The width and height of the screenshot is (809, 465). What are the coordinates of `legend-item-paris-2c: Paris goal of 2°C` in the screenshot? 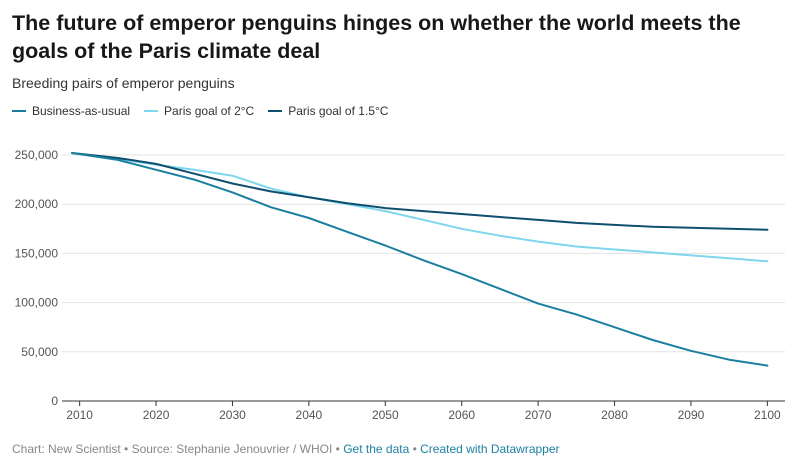 It's located at (199, 111).